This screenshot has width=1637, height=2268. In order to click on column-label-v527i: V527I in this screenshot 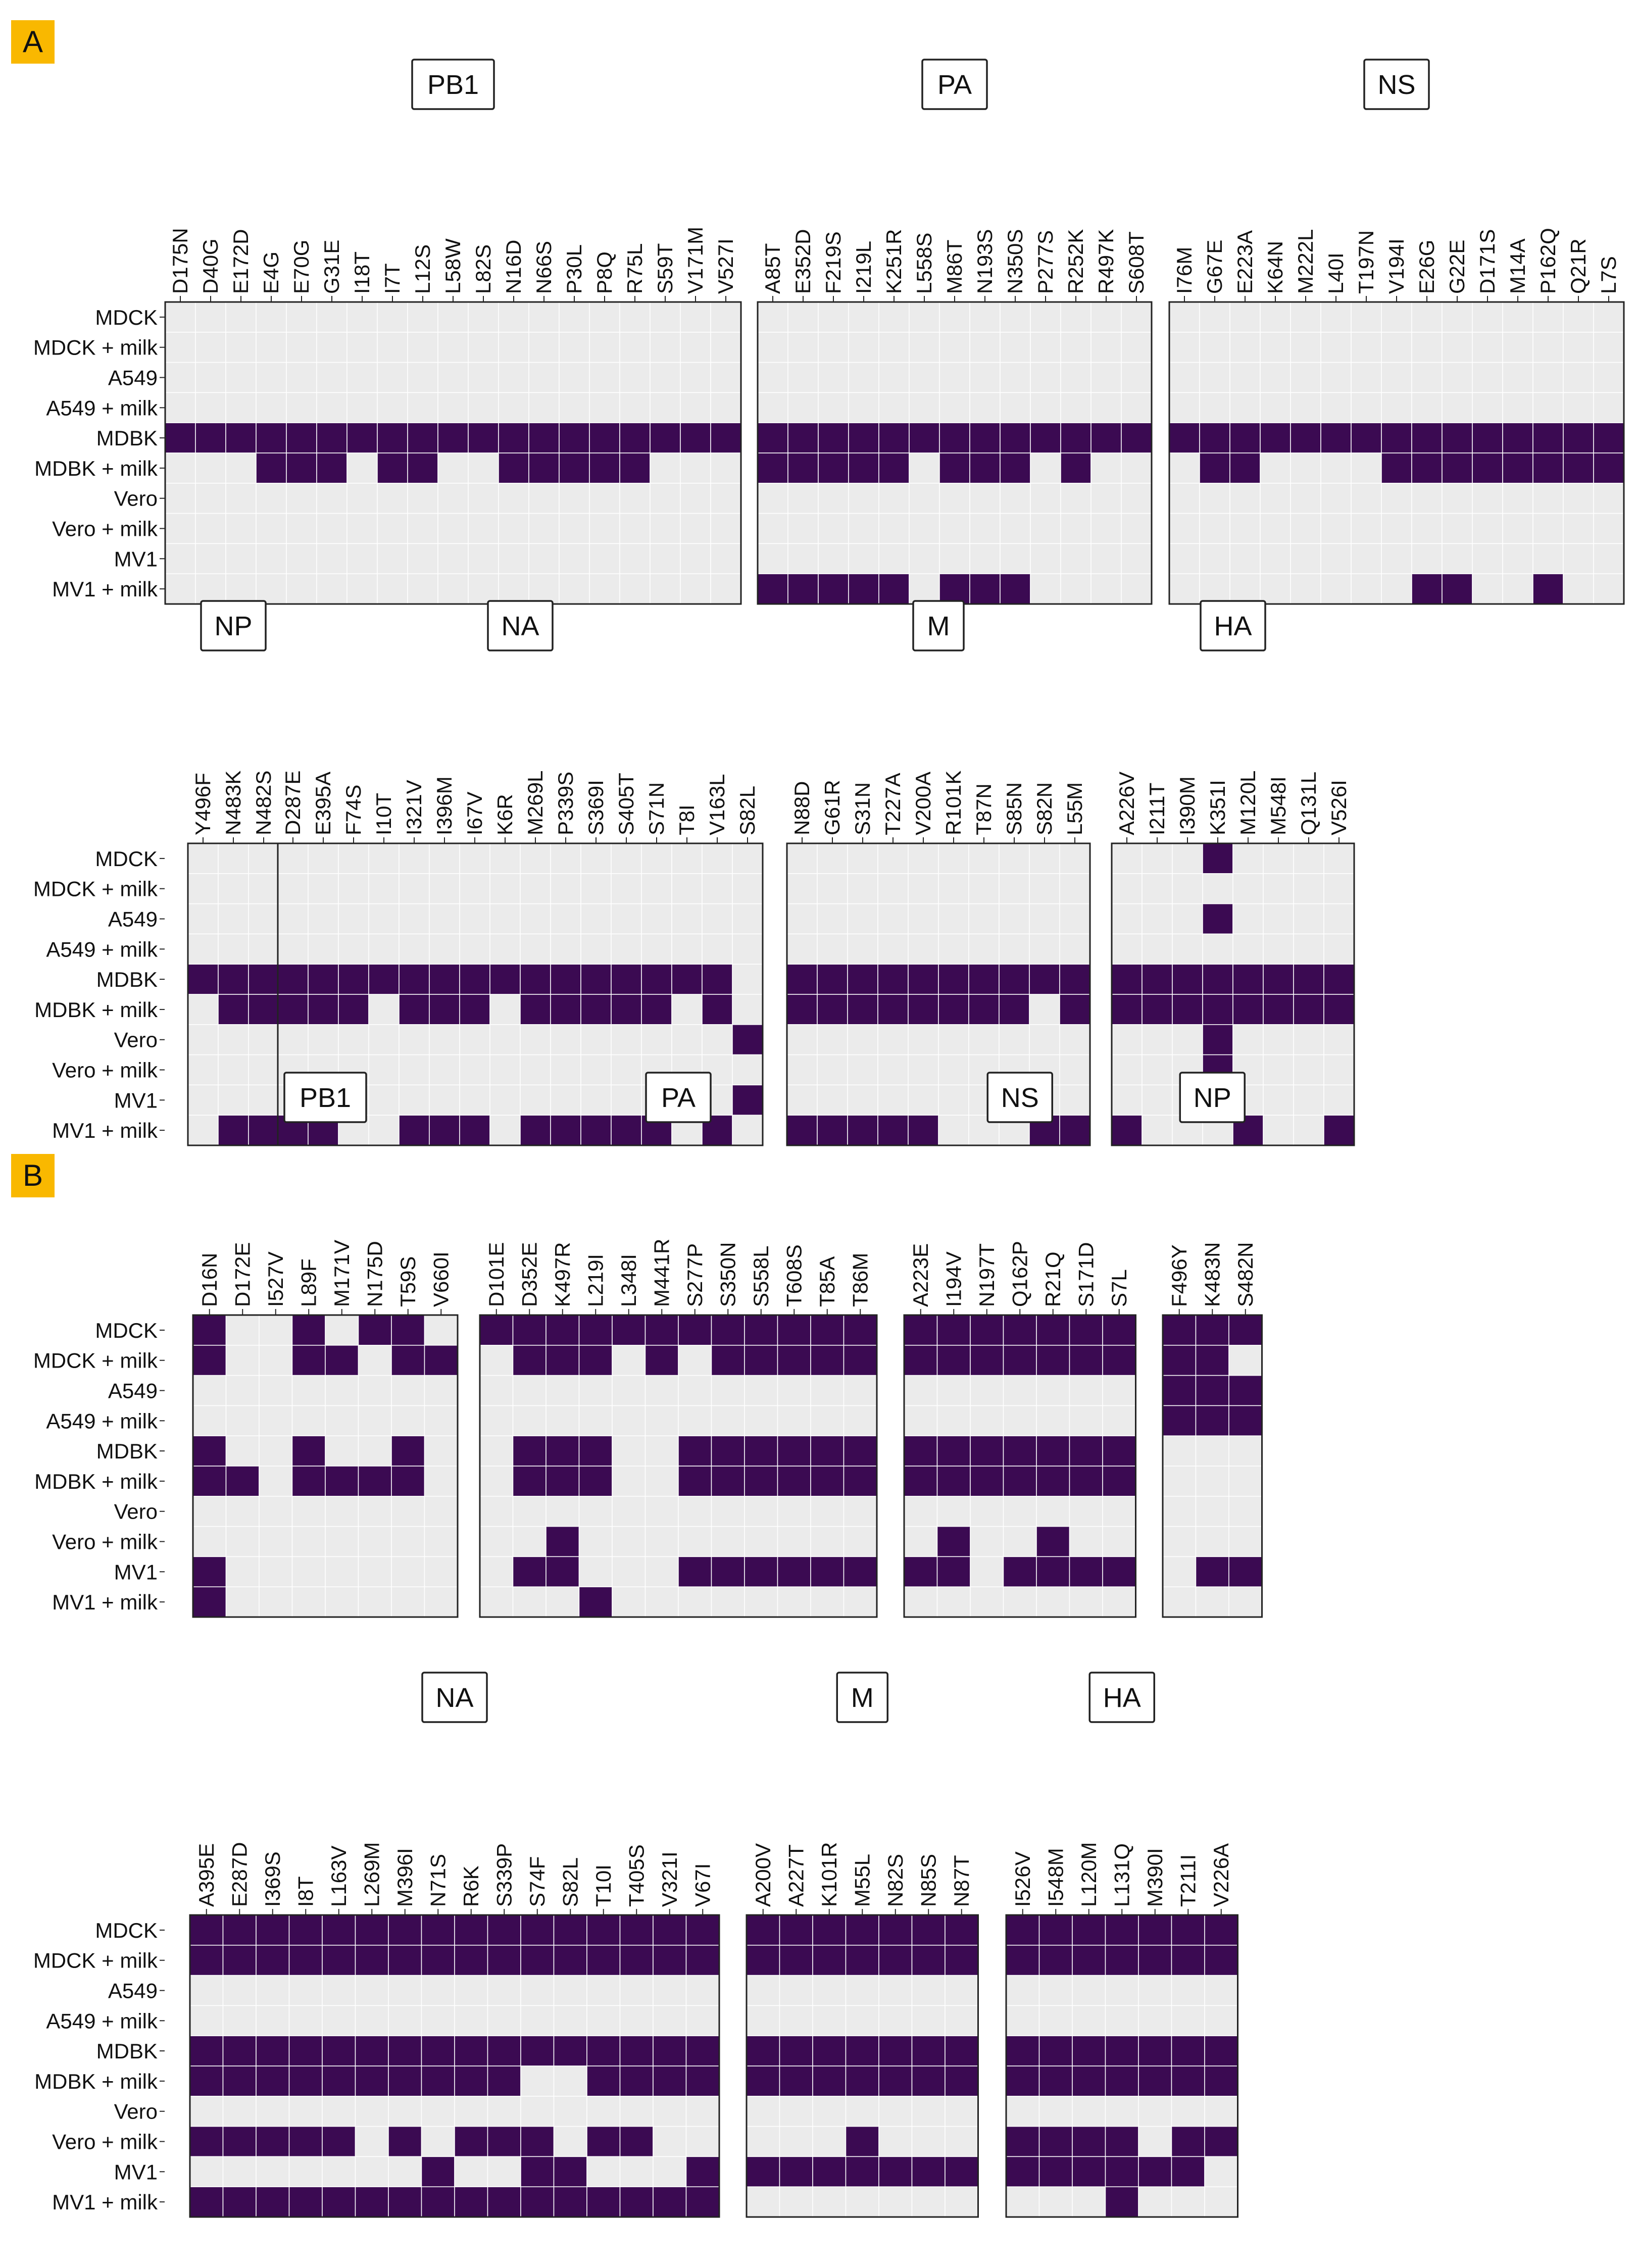, I will do `click(726, 266)`.